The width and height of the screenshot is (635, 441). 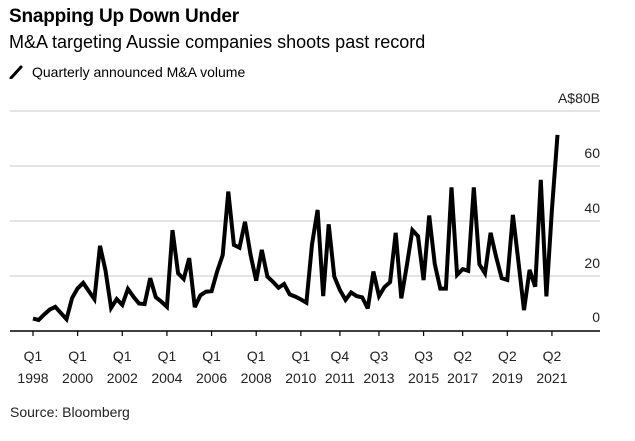 What do you see at coordinates (507, 378) in the screenshot?
I see `x-tick-label-year: 2019` at bounding box center [507, 378].